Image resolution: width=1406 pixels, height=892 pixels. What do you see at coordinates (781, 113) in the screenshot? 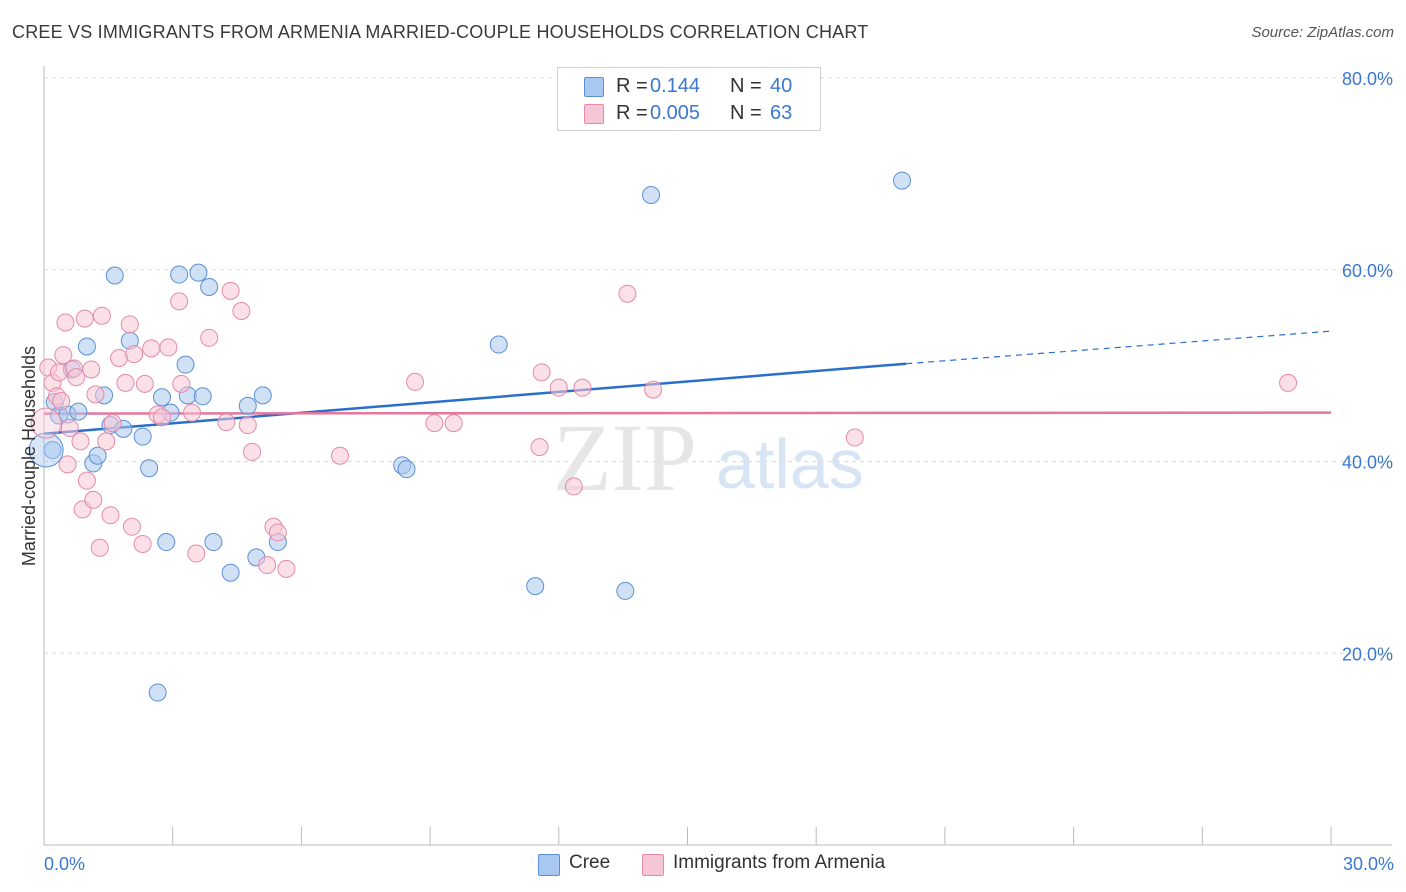
I see `legend-n-value: 63` at bounding box center [781, 113].